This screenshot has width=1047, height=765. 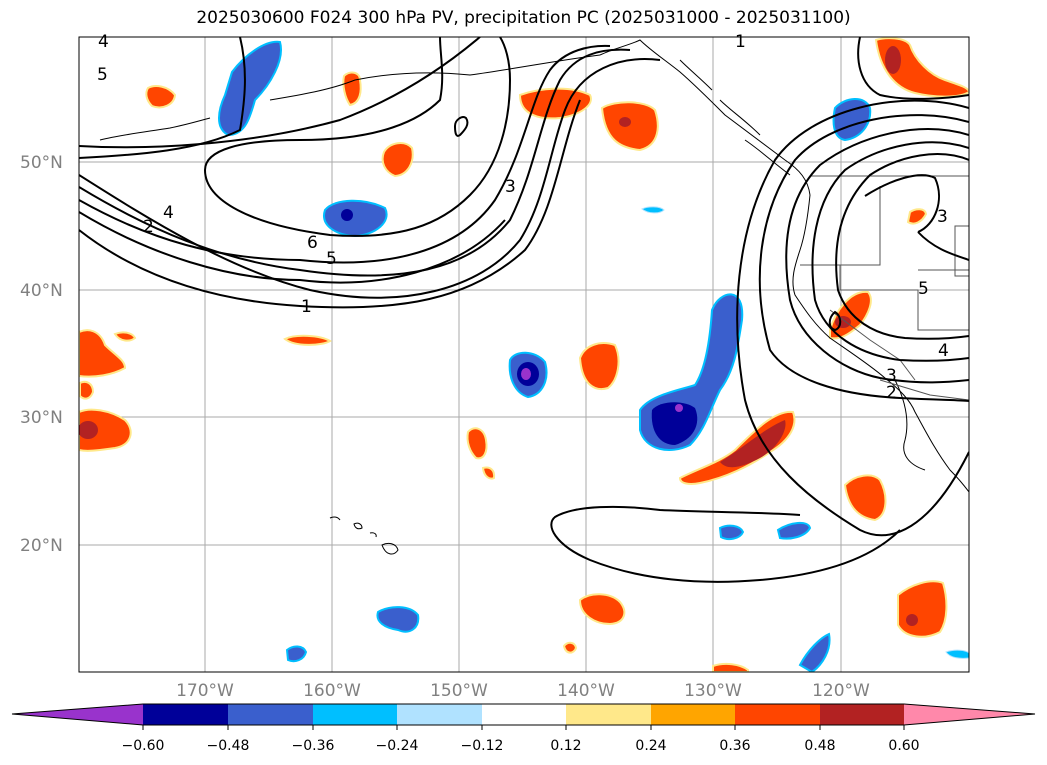 What do you see at coordinates (41, 354) in the screenshot?
I see `lat-tick-labels: 50°N 40°N 30°N 20°N` at bounding box center [41, 354].